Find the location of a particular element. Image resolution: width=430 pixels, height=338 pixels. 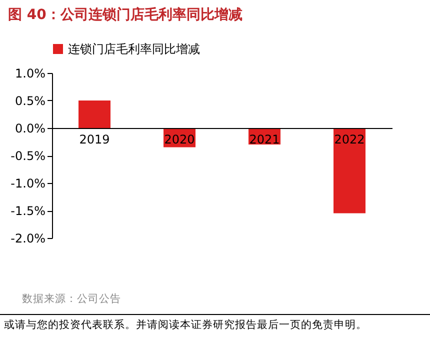

y-tick-label: 0.5% is located at coordinates (30, 101).